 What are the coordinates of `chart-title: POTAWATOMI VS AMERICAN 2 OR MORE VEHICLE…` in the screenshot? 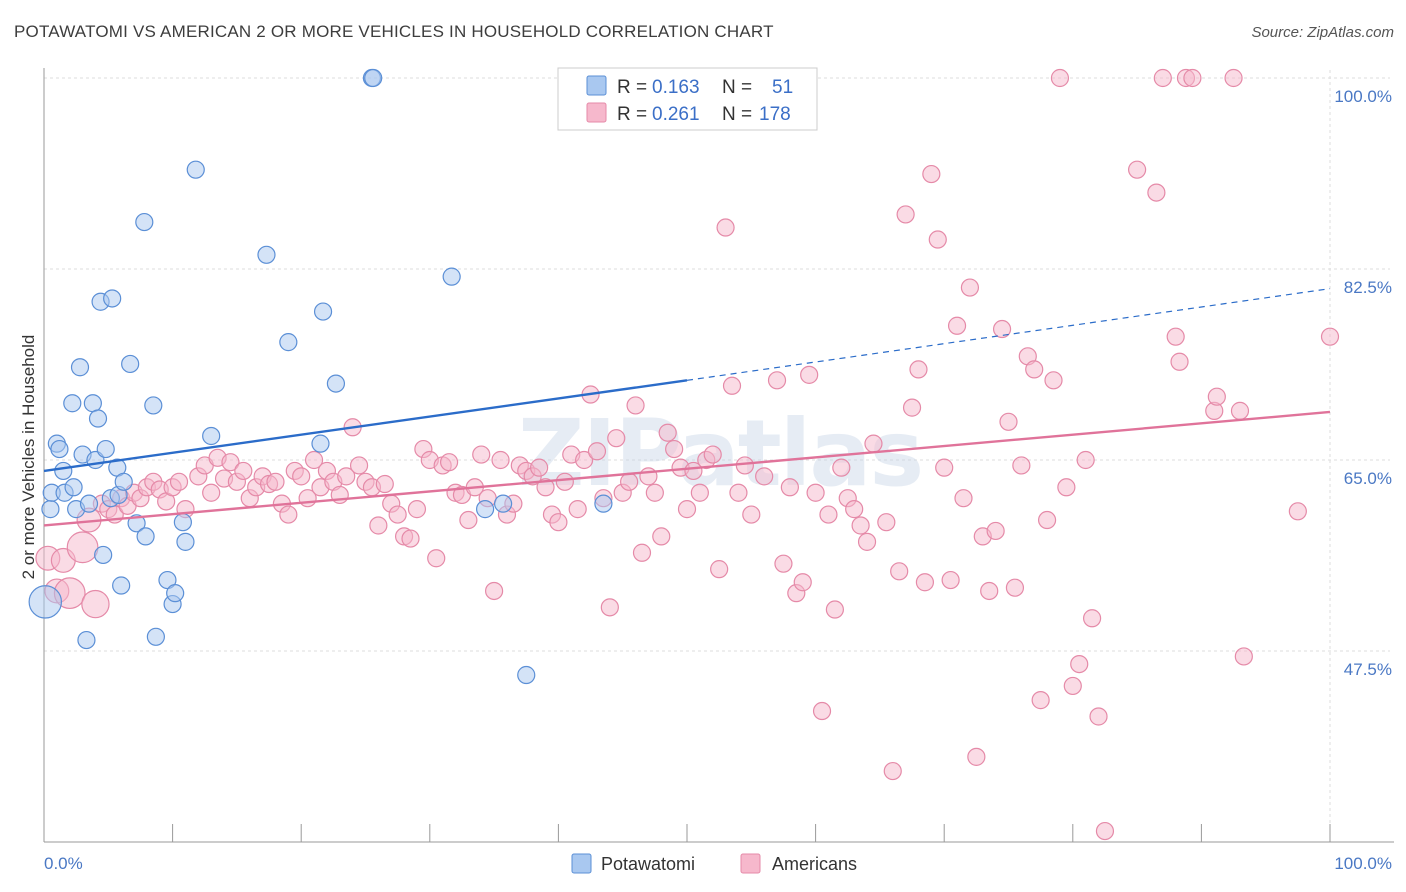 It's located at (394, 31).